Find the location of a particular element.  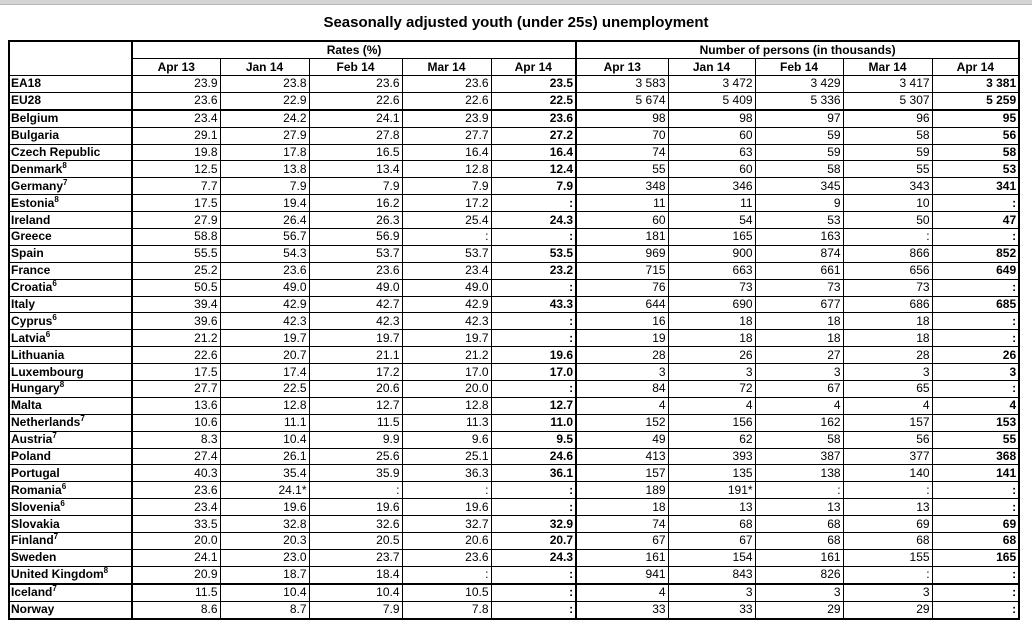

persons-cell: 343 is located at coordinates (887, 186).